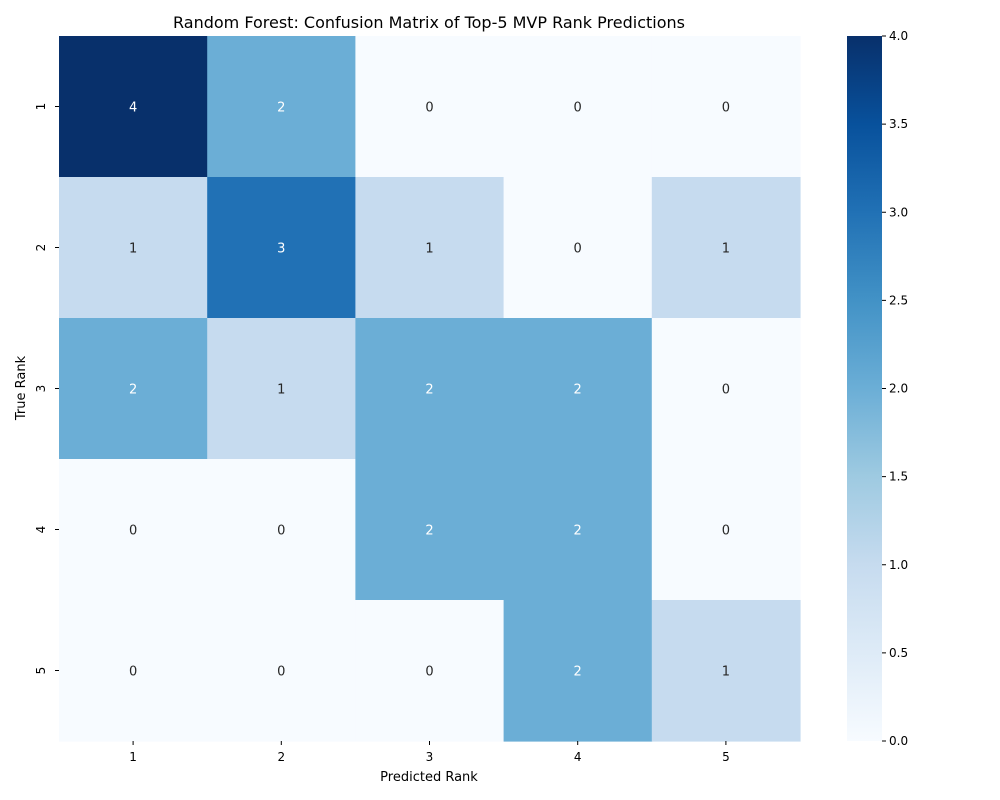 This screenshot has height=800, width=1000. What do you see at coordinates (41, 530) in the screenshot?
I see `y-tick-label: 4` at bounding box center [41, 530].